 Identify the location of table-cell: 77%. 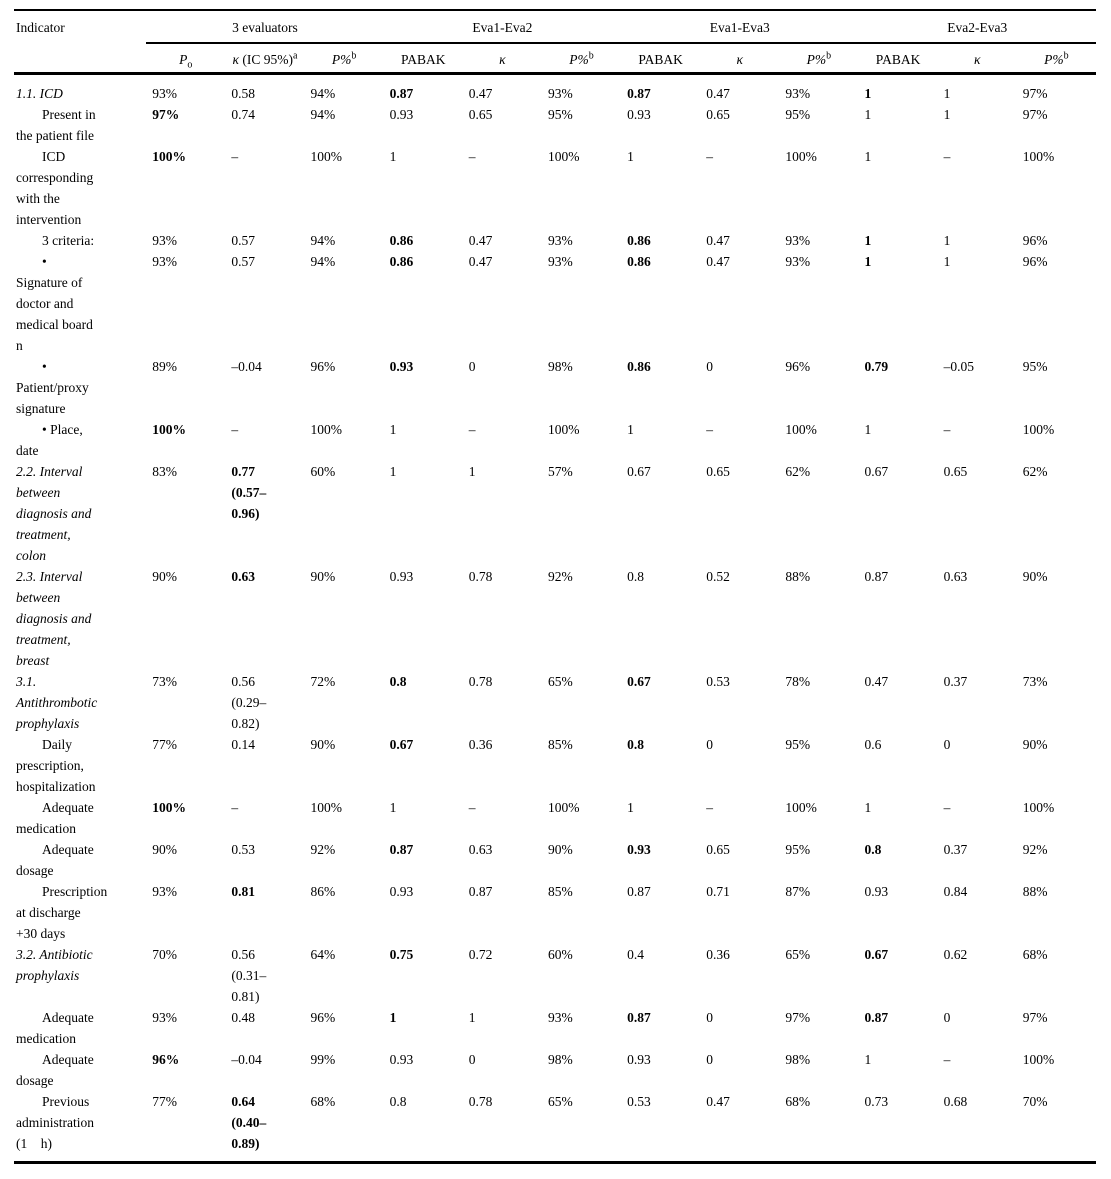
(164, 744).